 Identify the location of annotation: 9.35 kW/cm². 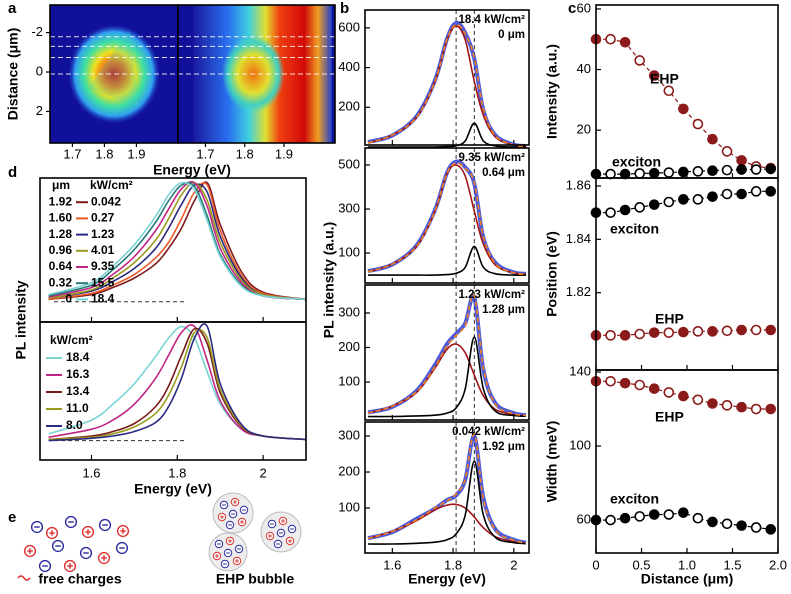
(492, 158).